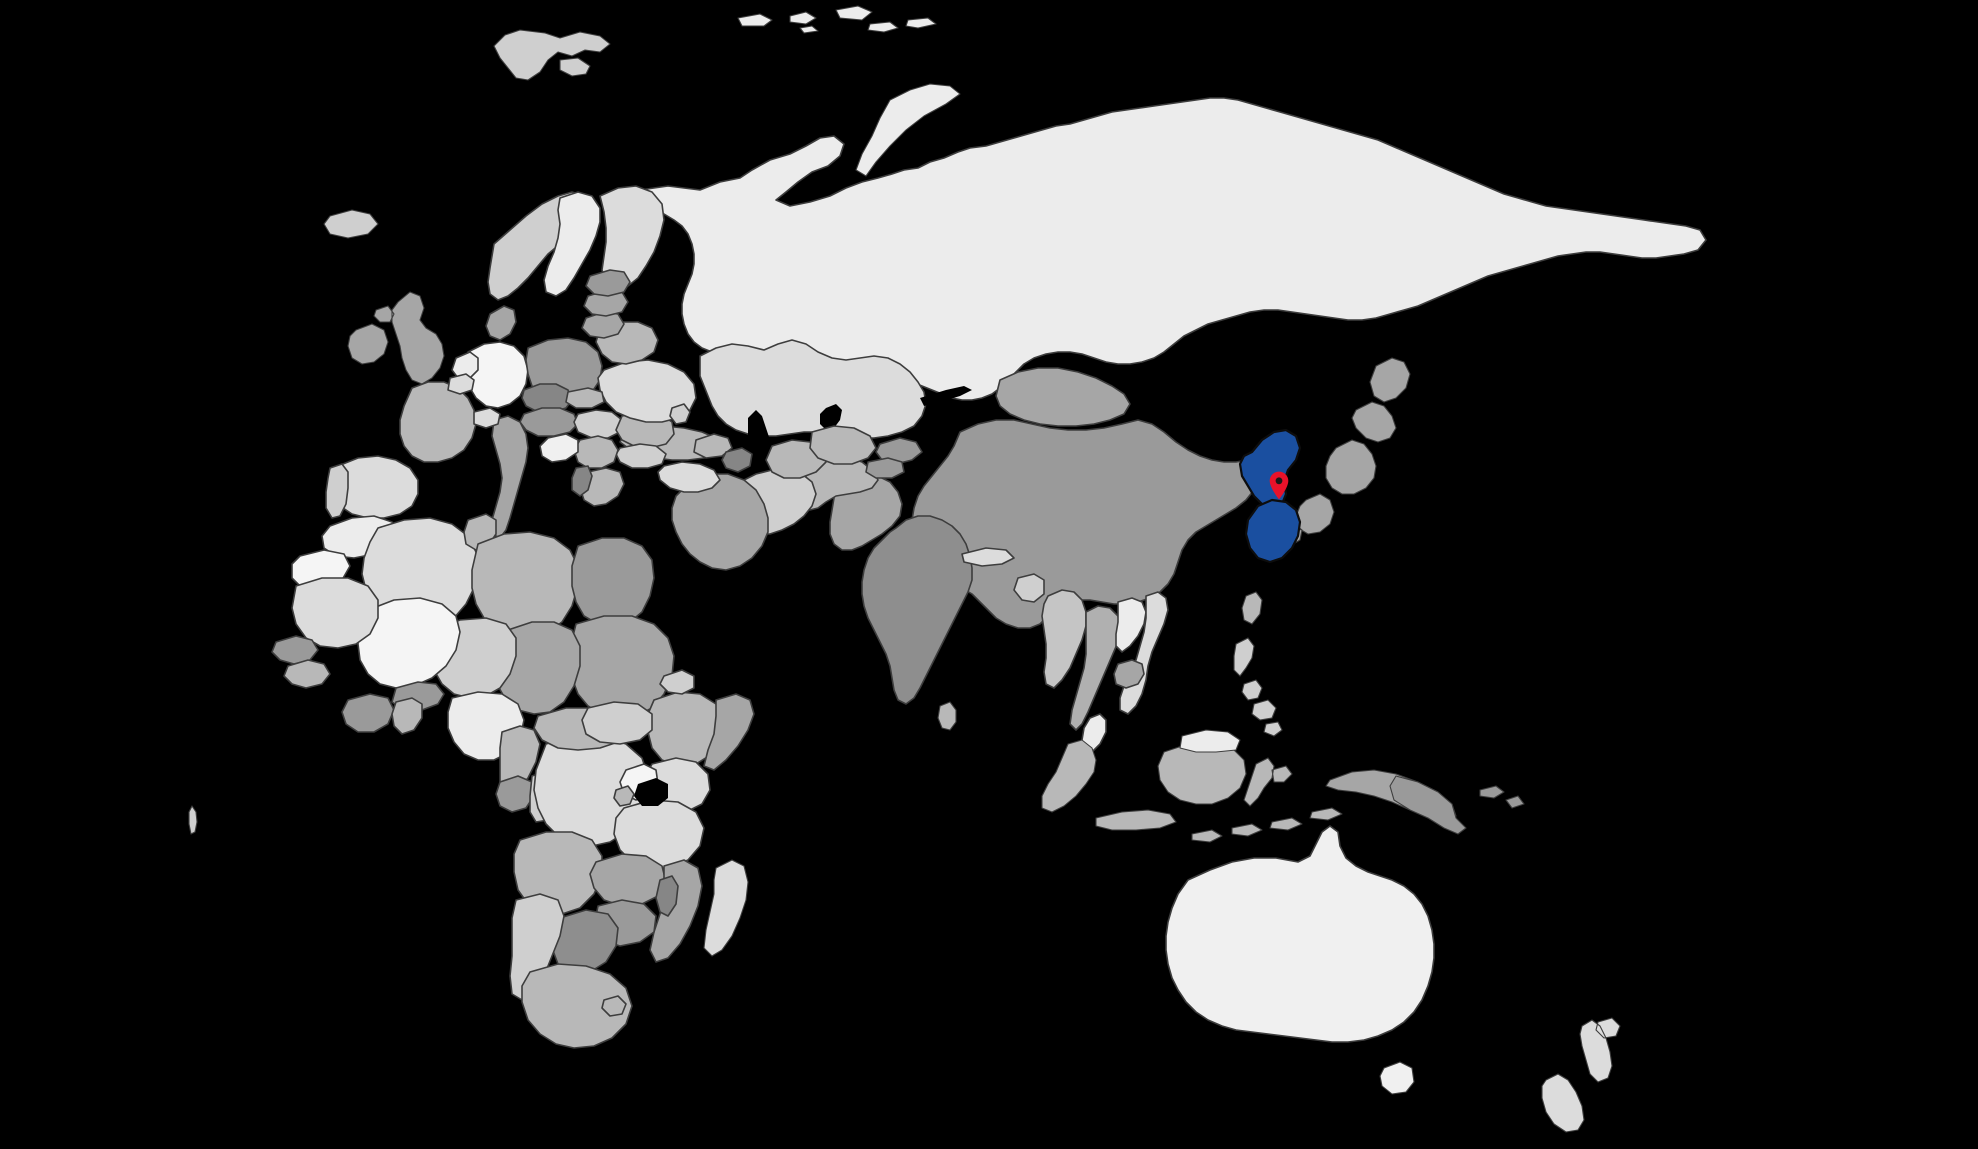 This screenshot has width=1978, height=1149. Describe the element at coordinates (552, 55) in the screenshot. I see `country-svalbard` at that location.